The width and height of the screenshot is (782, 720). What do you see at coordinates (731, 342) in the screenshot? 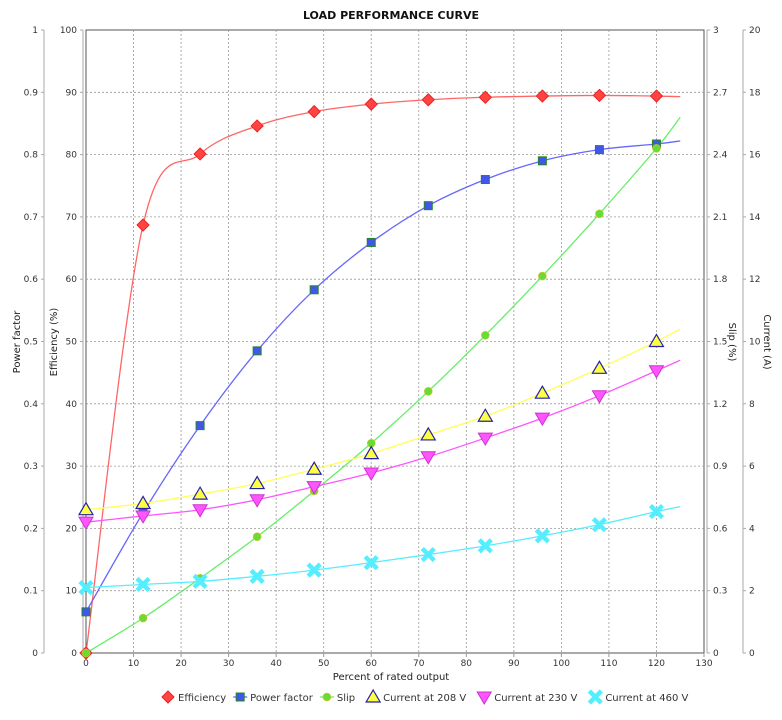
I see `slip-axis-label: Slip (%)` at bounding box center [731, 342].